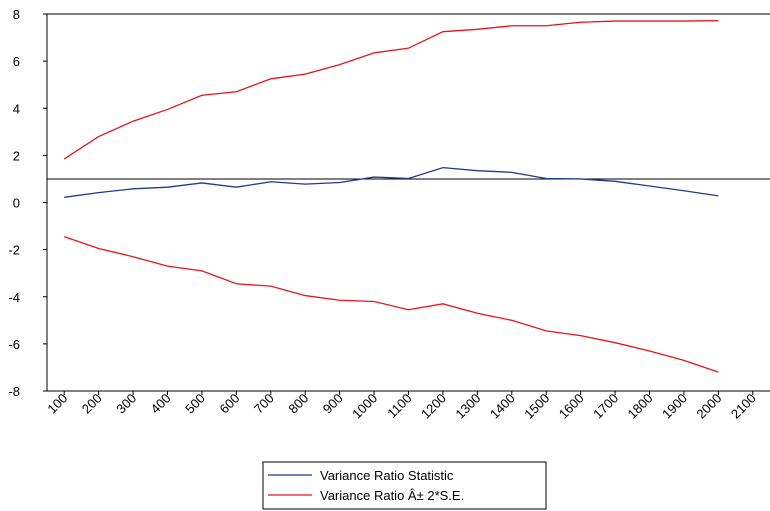 This screenshot has height=511, width=770. What do you see at coordinates (195, 404) in the screenshot?
I see `x-tick-label: 500` at bounding box center [195, 404].